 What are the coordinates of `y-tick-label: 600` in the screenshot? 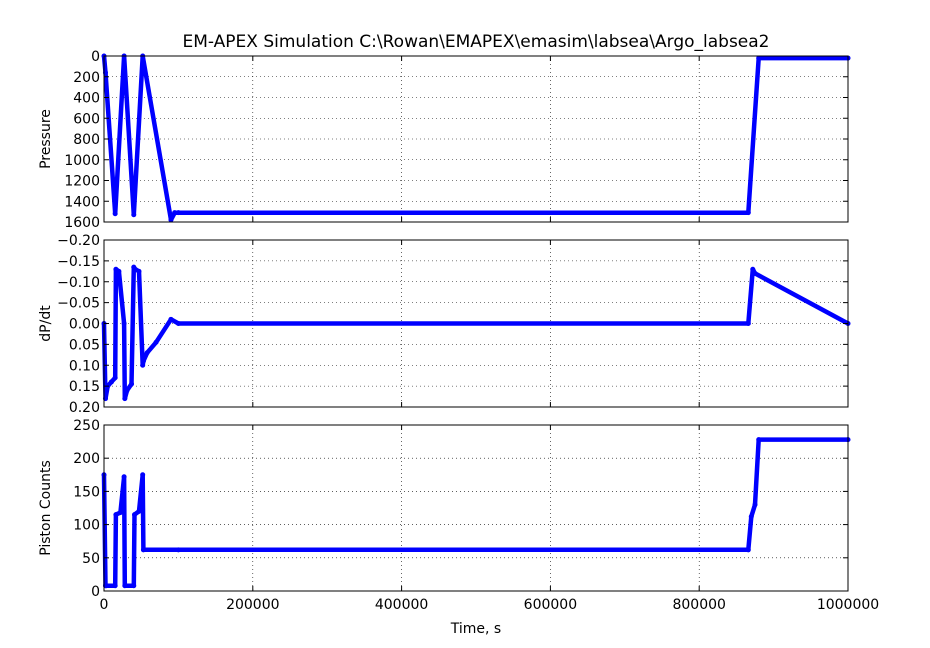 It's located at (86, 119).